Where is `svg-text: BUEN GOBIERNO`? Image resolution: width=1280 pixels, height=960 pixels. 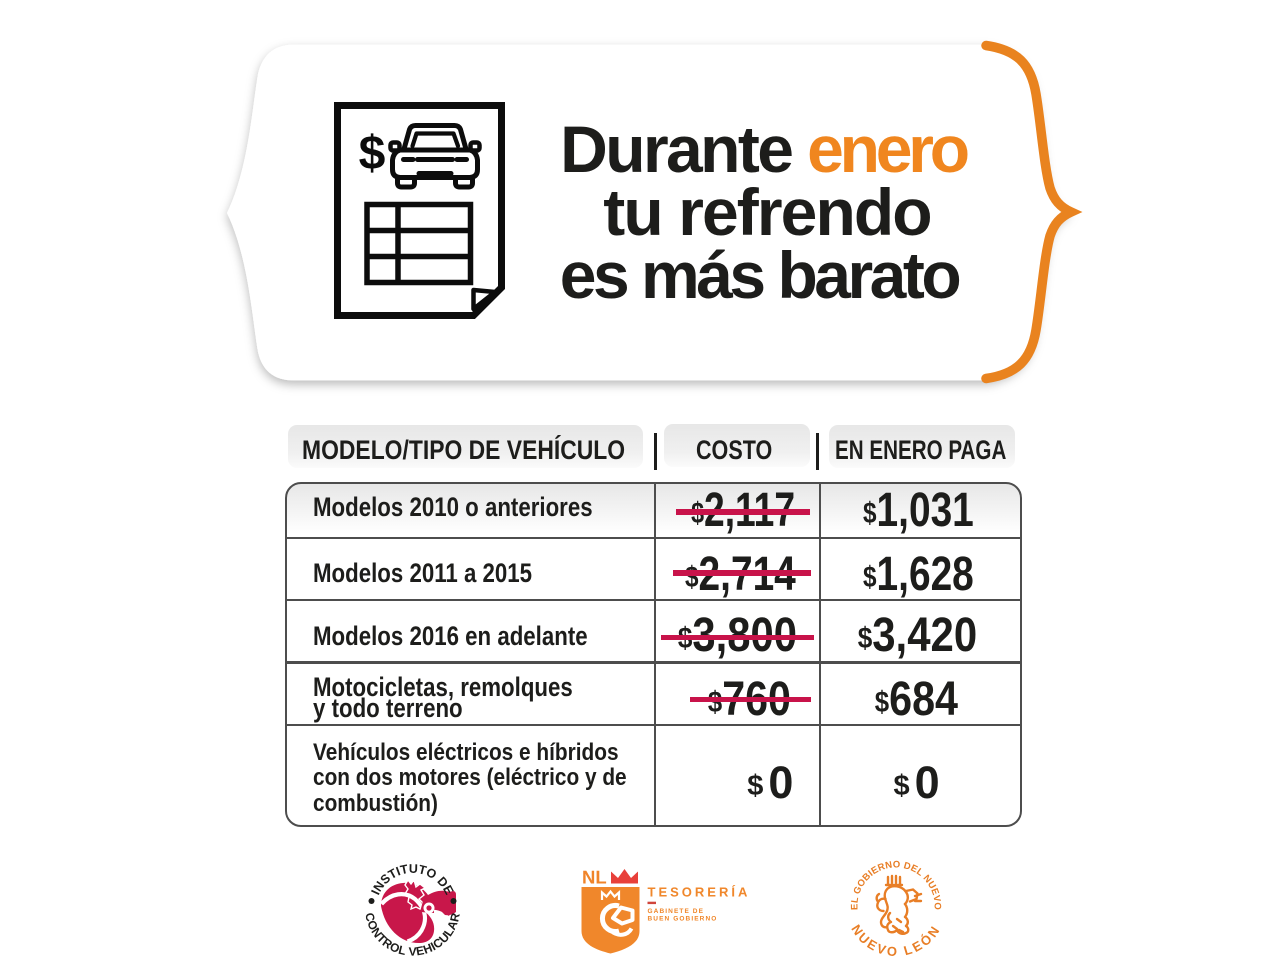
svg-text: BUEN GOBIERNO is located at coordinates (683, 918).